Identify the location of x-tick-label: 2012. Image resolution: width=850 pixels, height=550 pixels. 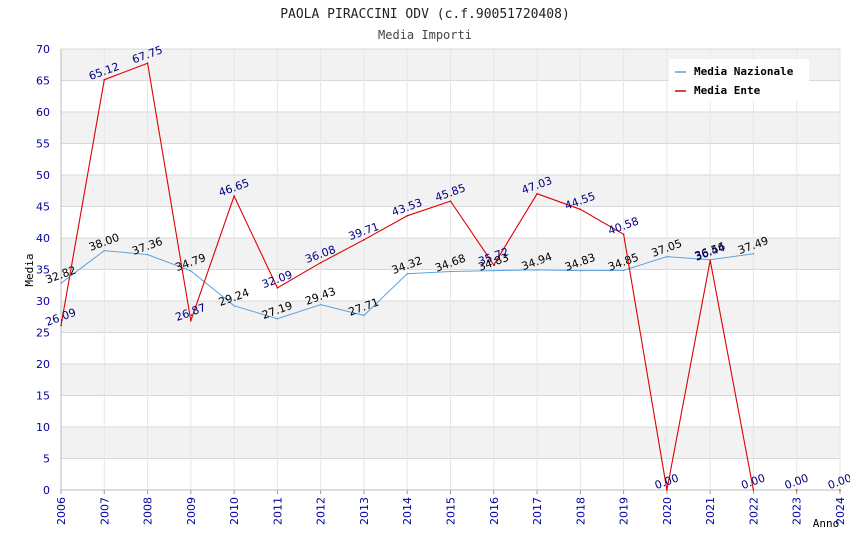
(321, 511).